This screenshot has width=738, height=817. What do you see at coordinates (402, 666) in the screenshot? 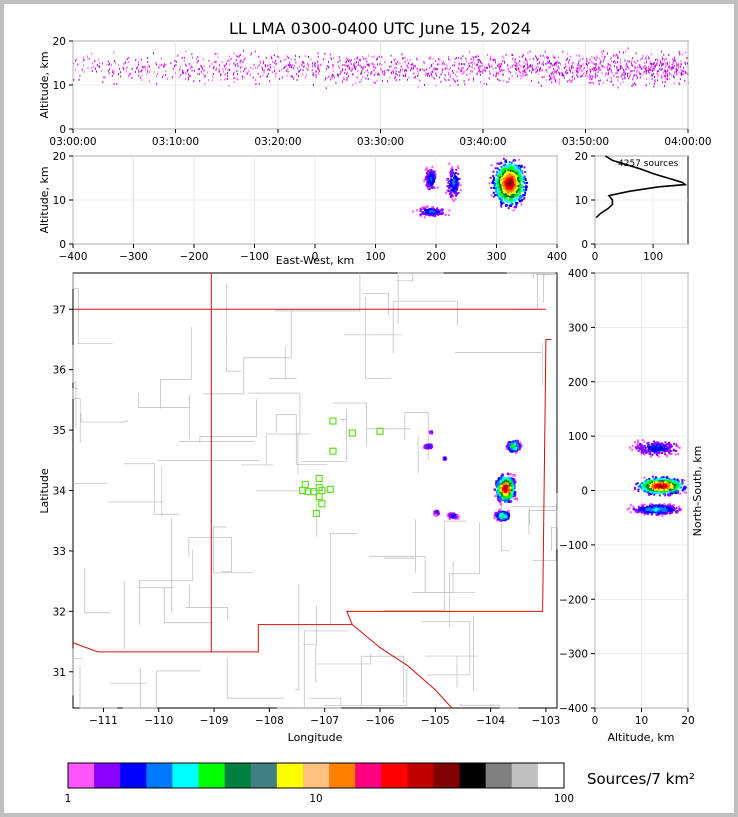
I see `international-border` at bounding box center [402, 666].